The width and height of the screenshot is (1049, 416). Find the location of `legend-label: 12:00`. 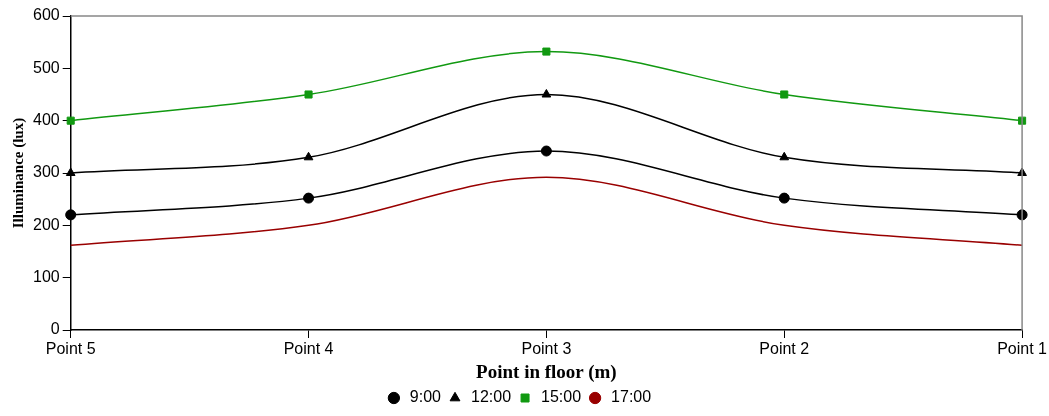

legend-label: 12:00 is located at coordinates (491, 397).